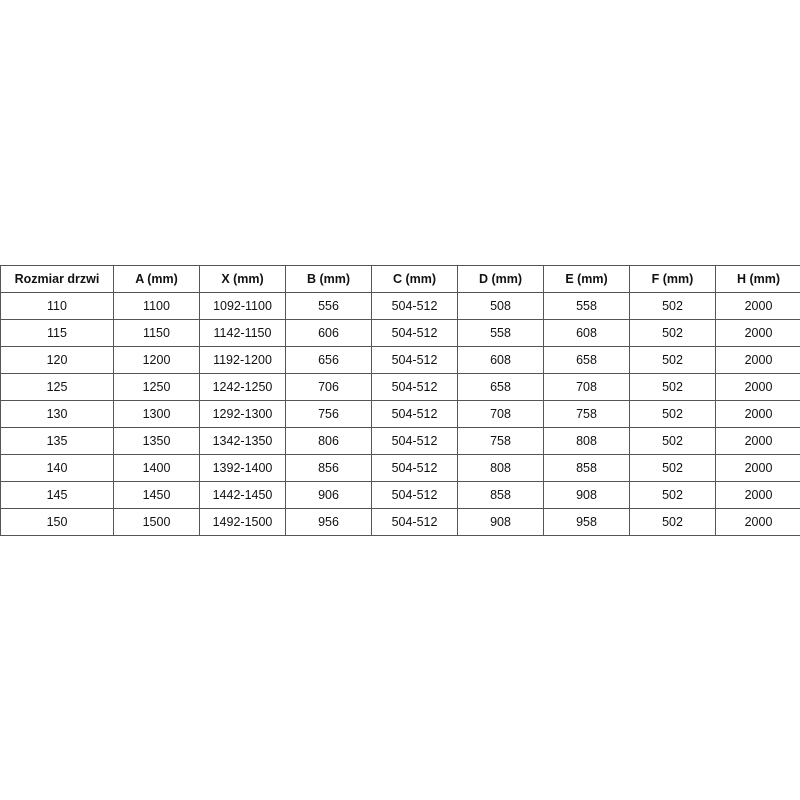  What do you see at coordinates (156, 441) in the screenshot?
I see `table-cell: 1350` at bounding box center [156, 441].